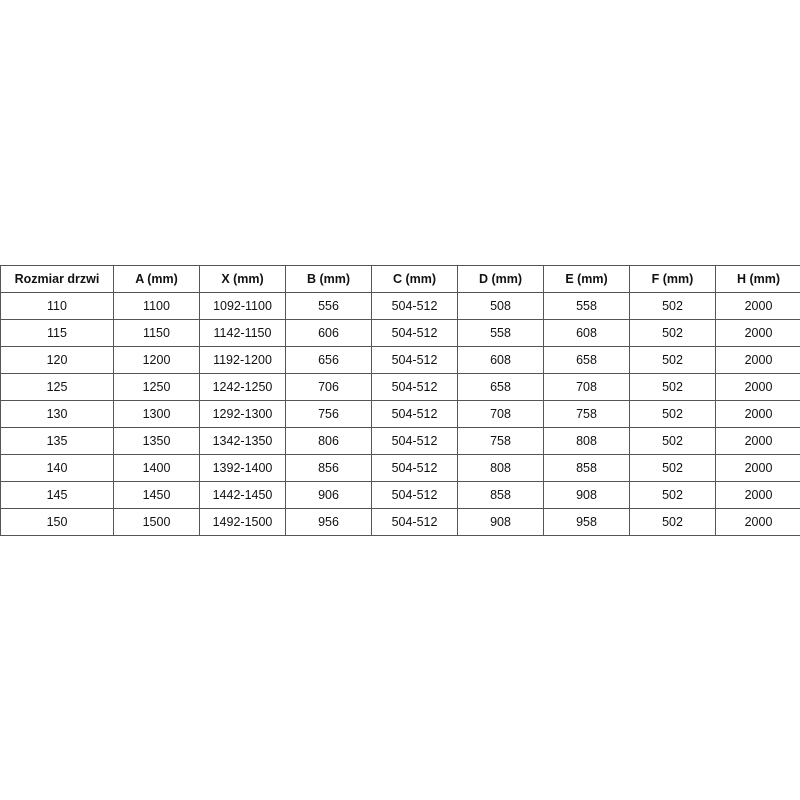  What do you see at coordinates (156, 441) in the screenshot?
I see `table-cell: 1350` at bounding box center [156, 441].